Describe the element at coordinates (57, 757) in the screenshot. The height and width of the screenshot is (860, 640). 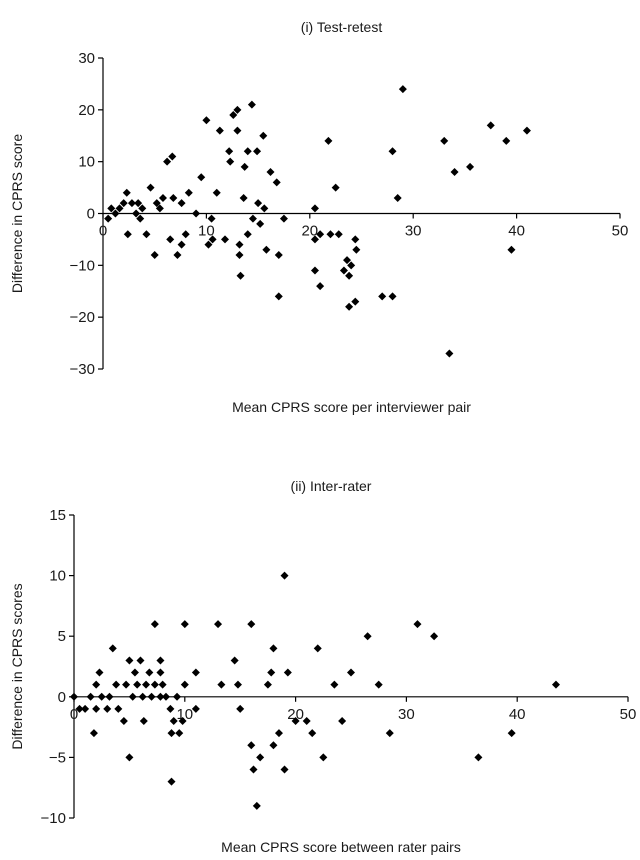
I see `y-tick-label: −5` at that location.